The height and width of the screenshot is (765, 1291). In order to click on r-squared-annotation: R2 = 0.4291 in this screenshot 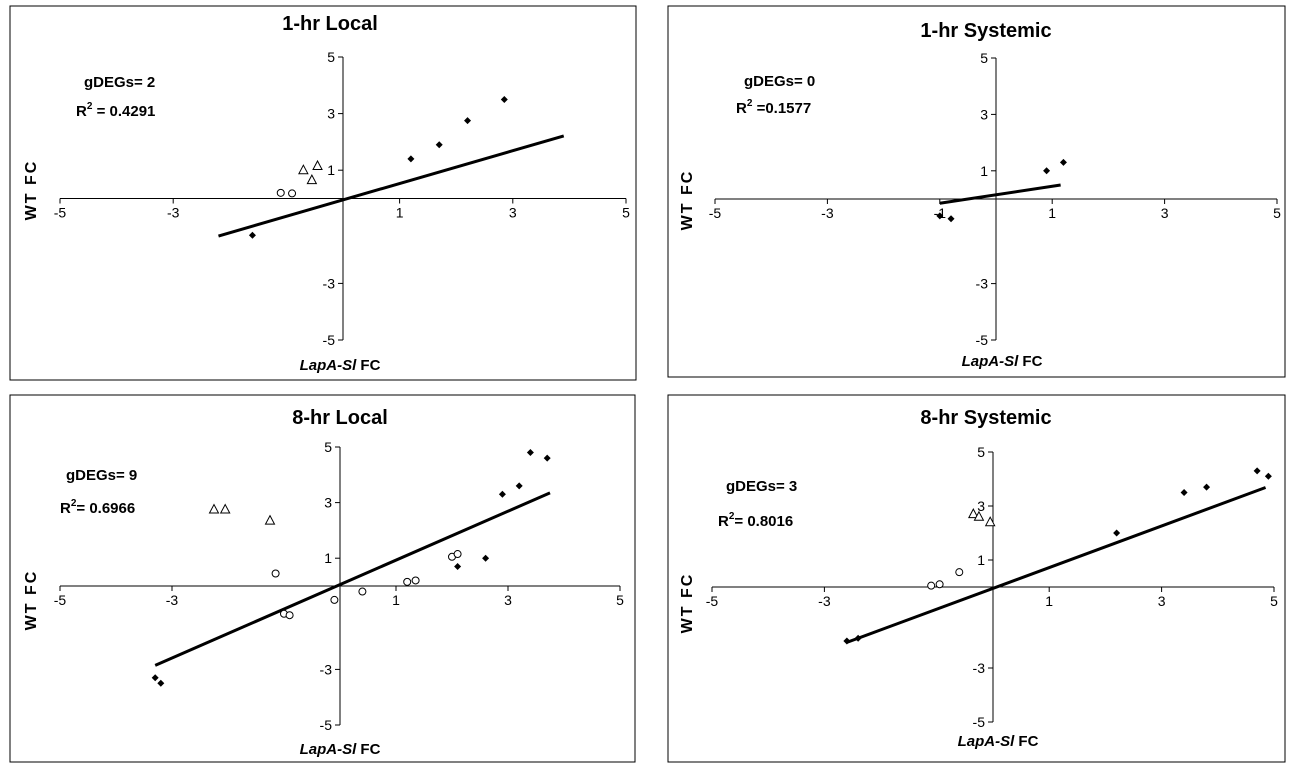, I will do `click(115, 110)`.